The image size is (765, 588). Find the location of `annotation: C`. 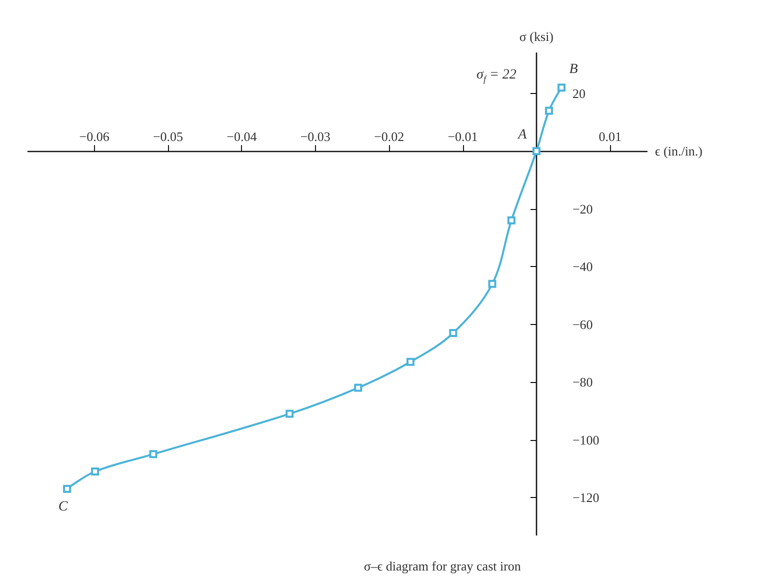

annotation: C is located at coordinates (63, 506).